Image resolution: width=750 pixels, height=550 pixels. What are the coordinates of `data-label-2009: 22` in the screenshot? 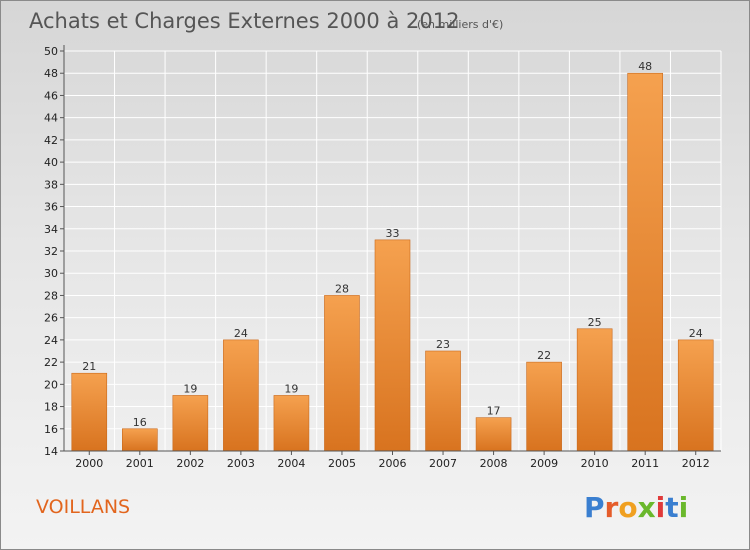 It's located at (544, 355).